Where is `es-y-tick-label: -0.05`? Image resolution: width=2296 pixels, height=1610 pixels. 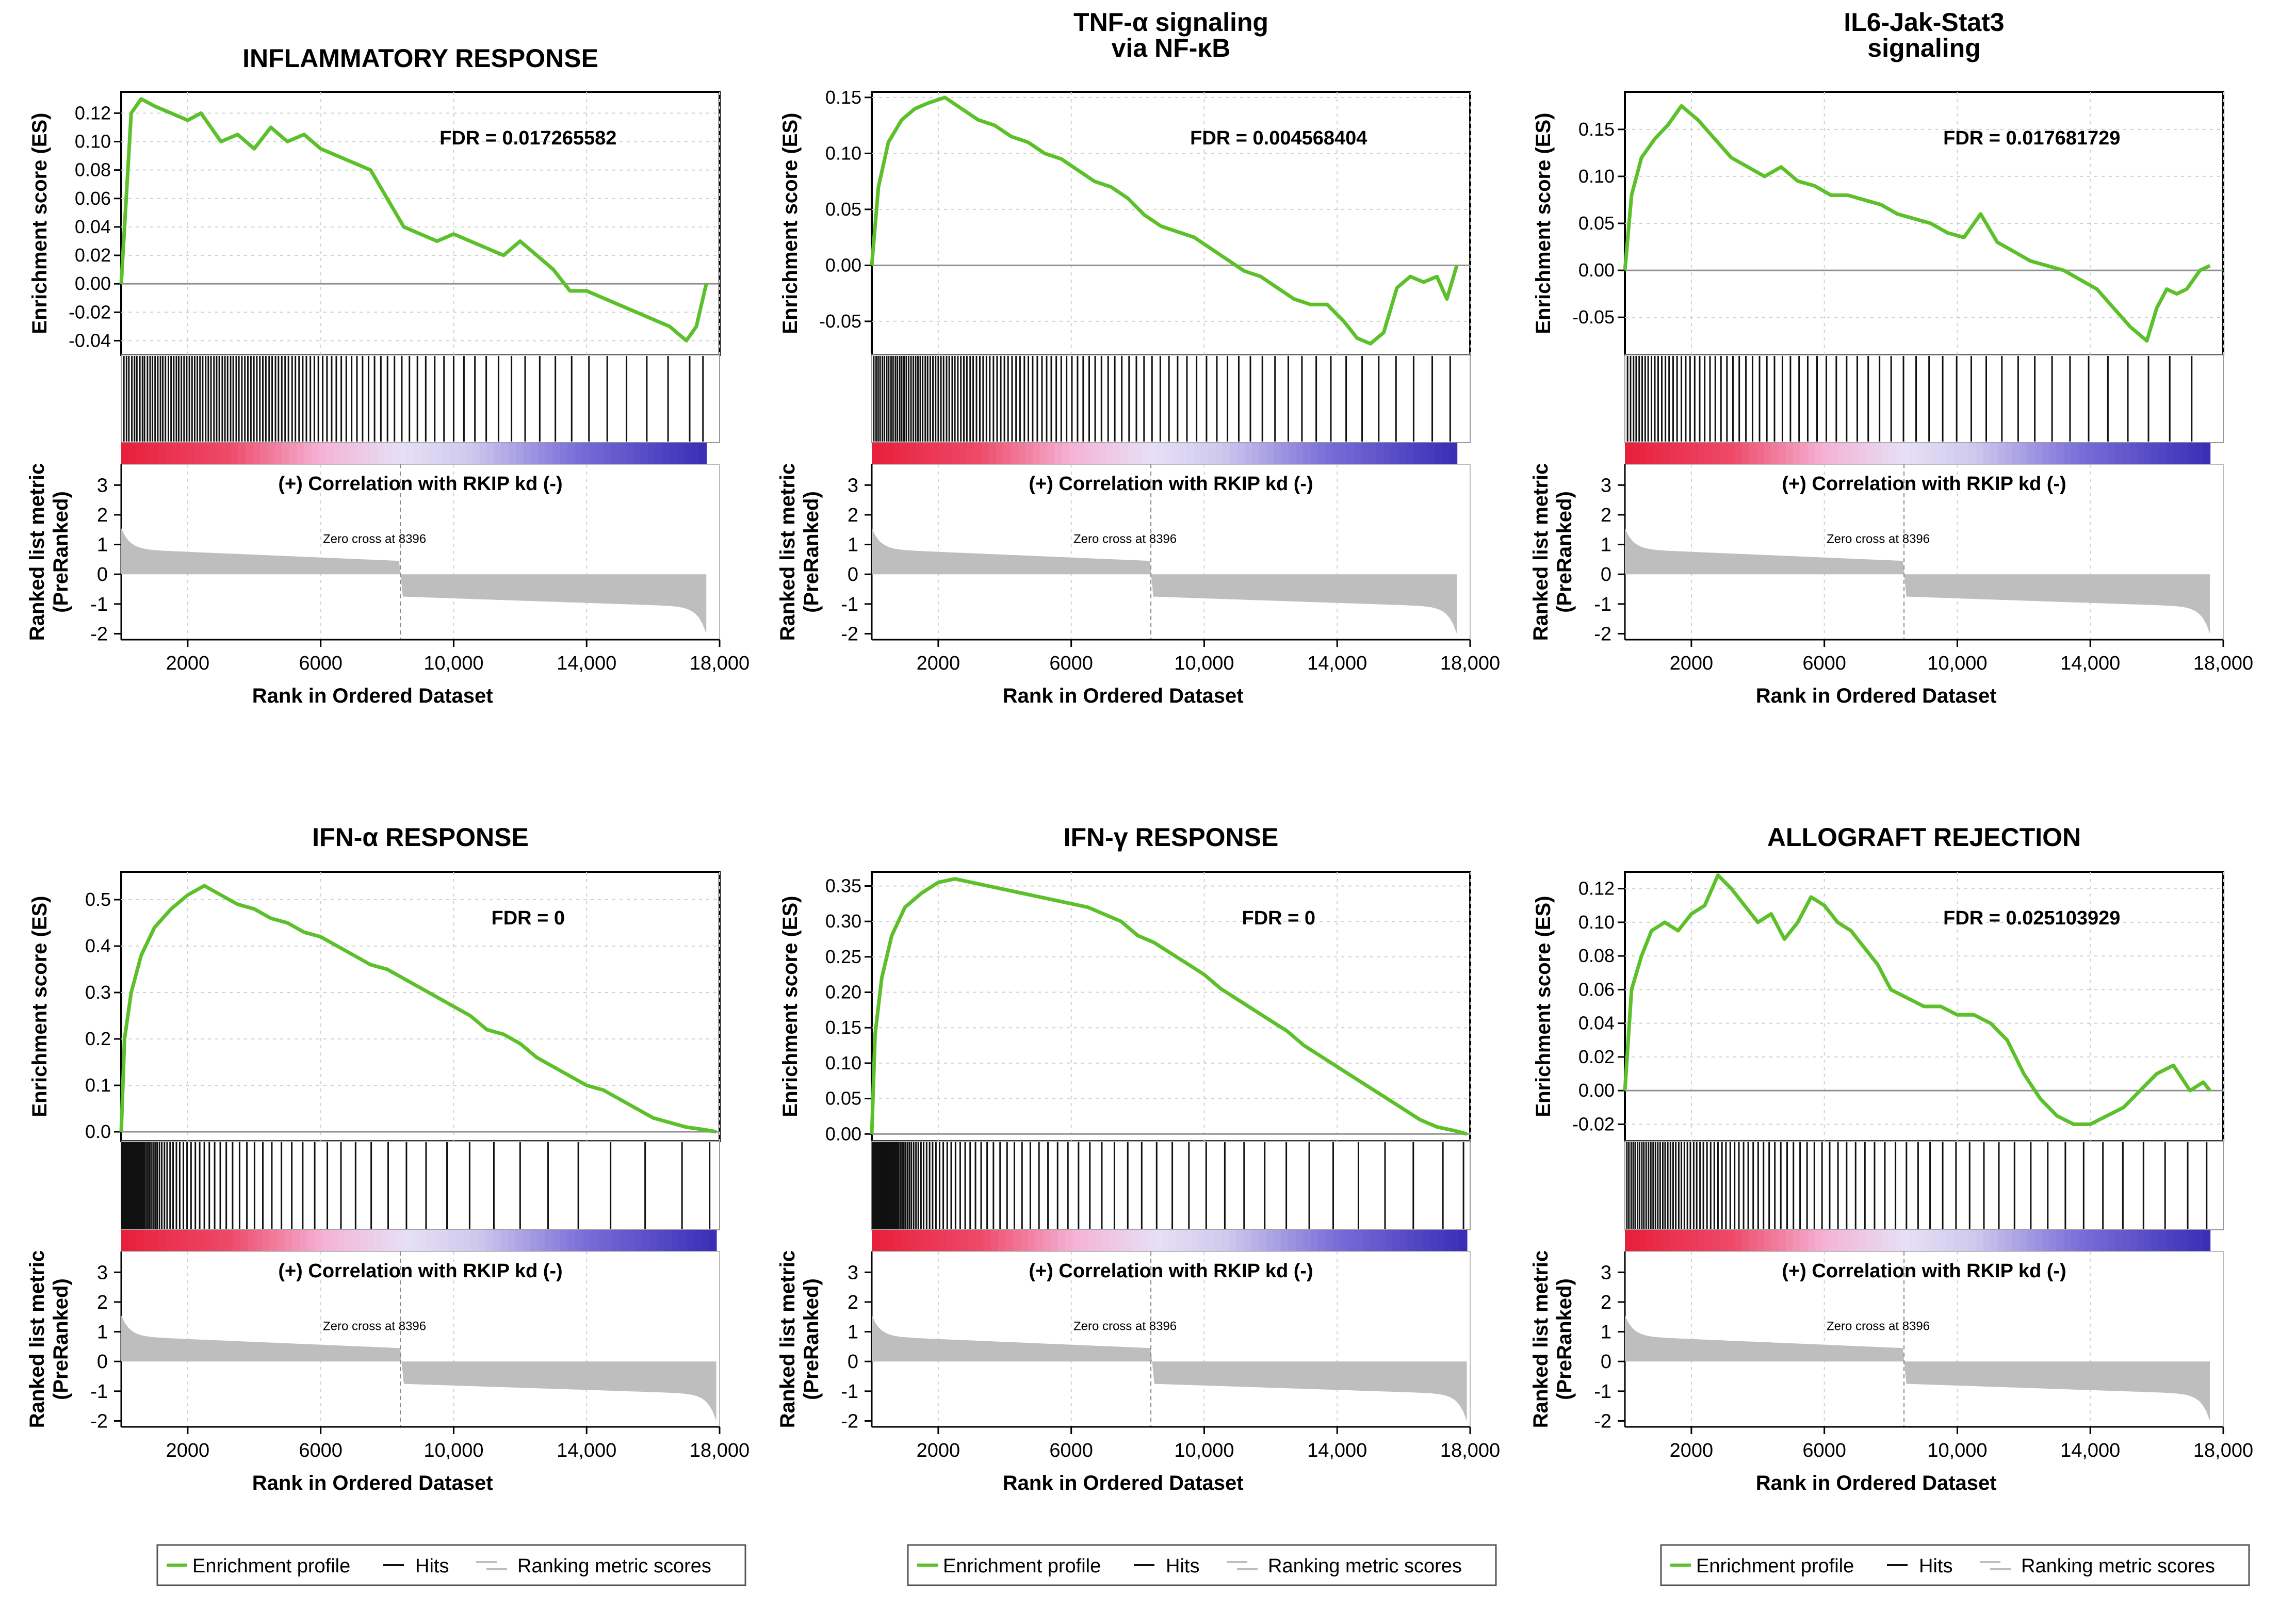 es-y-tick-label: -0.05 is located at coordinates (840, 322).